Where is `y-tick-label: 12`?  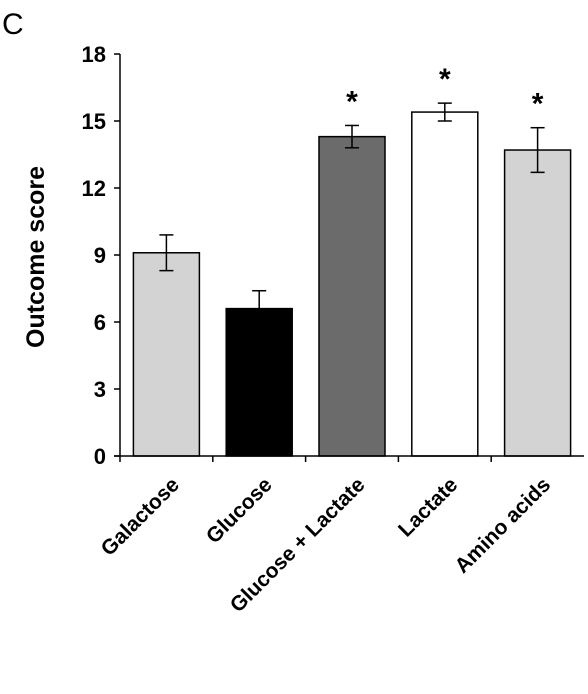
y-tick-label: 12 is located at coordinates (94, 188).